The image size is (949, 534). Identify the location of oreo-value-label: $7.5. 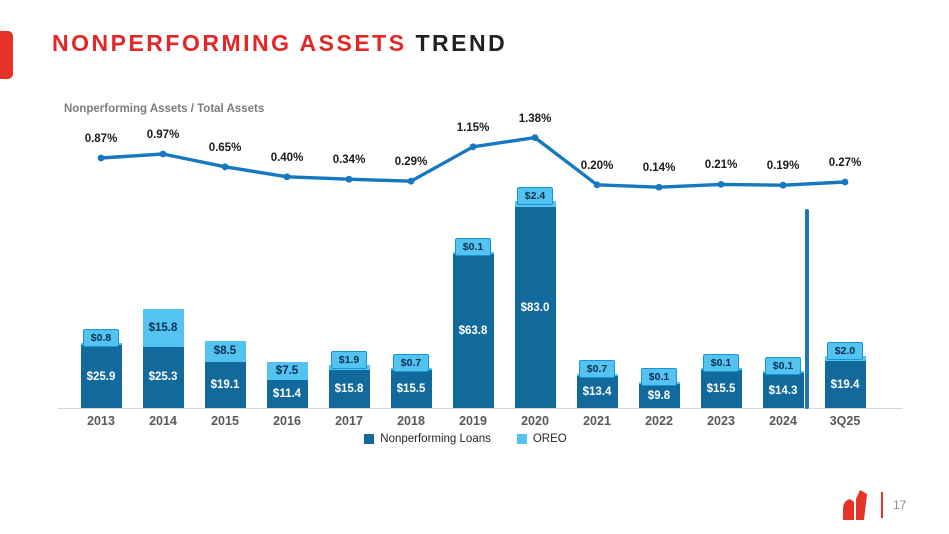
(287, 371).